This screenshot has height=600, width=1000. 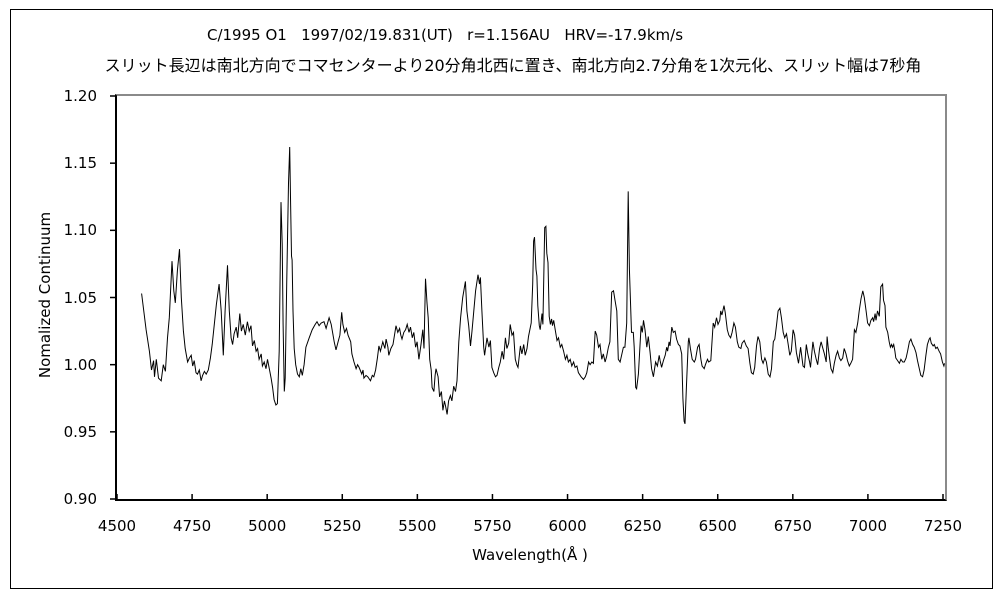 I want to click on x-tick-label: 7000, so click(x=867, y=526).